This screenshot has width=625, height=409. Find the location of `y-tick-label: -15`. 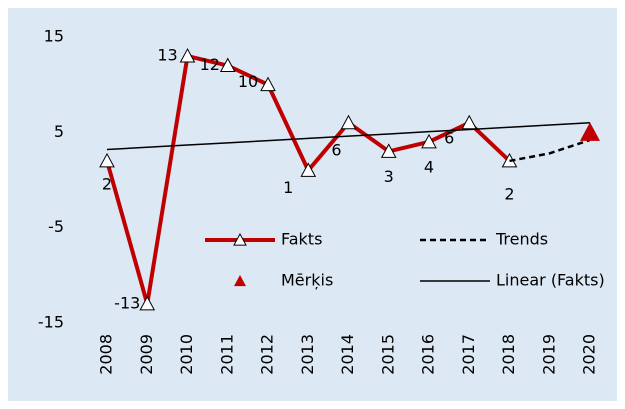

y-tick-label: -15 is located at coordinates (51, 322).